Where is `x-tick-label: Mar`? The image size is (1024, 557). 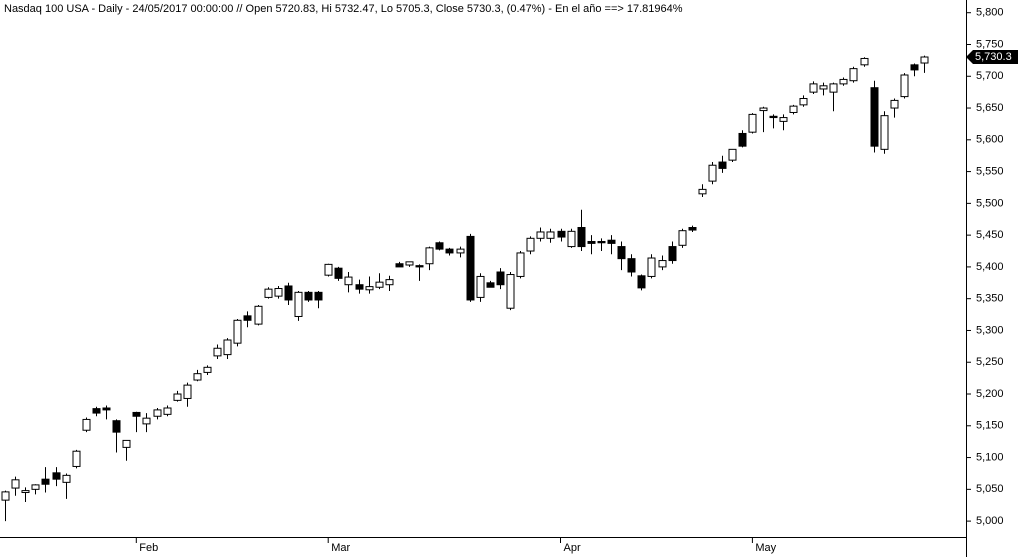 x-tick-label: Mar is located at coordinates (340, 548).